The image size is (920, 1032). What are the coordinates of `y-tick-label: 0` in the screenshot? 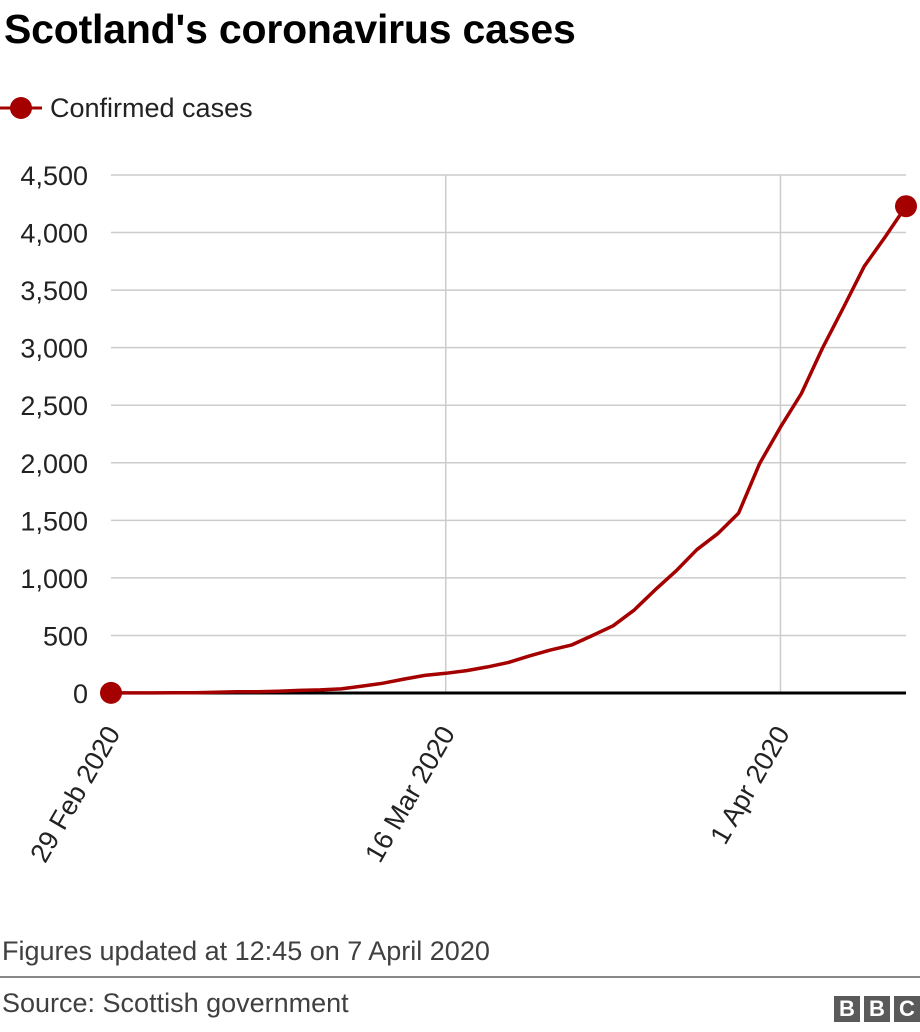 It's located at (80, 694).